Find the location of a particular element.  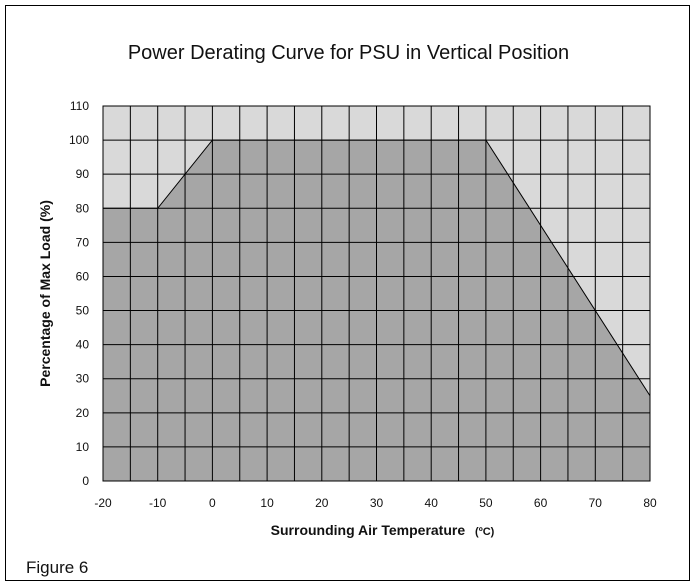

y-tick-label: 10 is located at coordinates (83, 447).